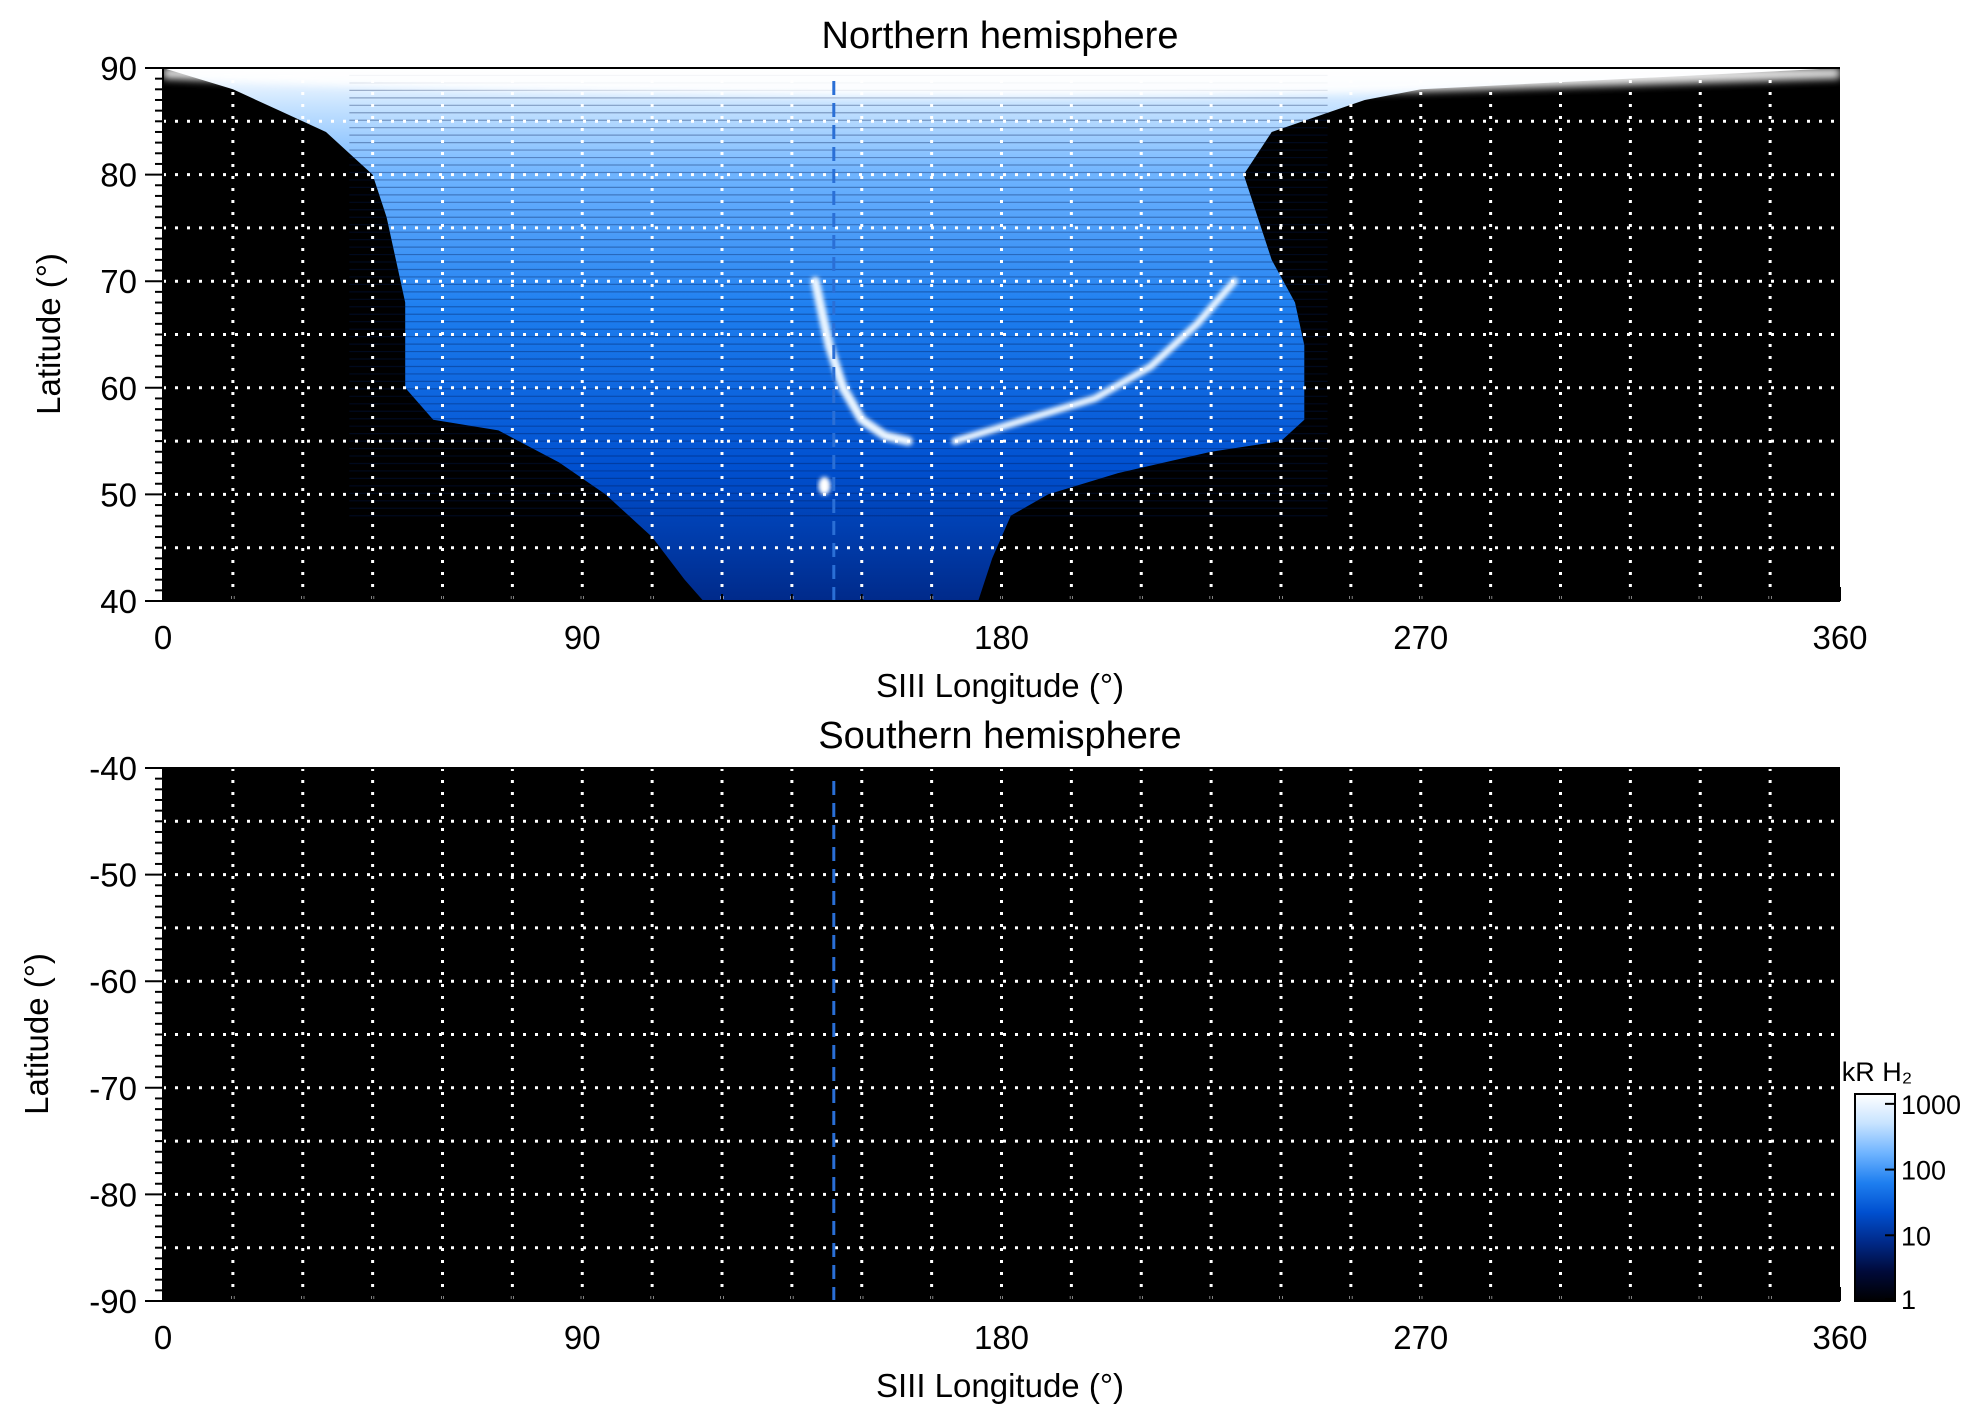 The image size is (1983, 1423). What do you see at coordinates (118, 388) in the screenshot?
I see `y-tick-label: 60` at bounding box center [118, 388].